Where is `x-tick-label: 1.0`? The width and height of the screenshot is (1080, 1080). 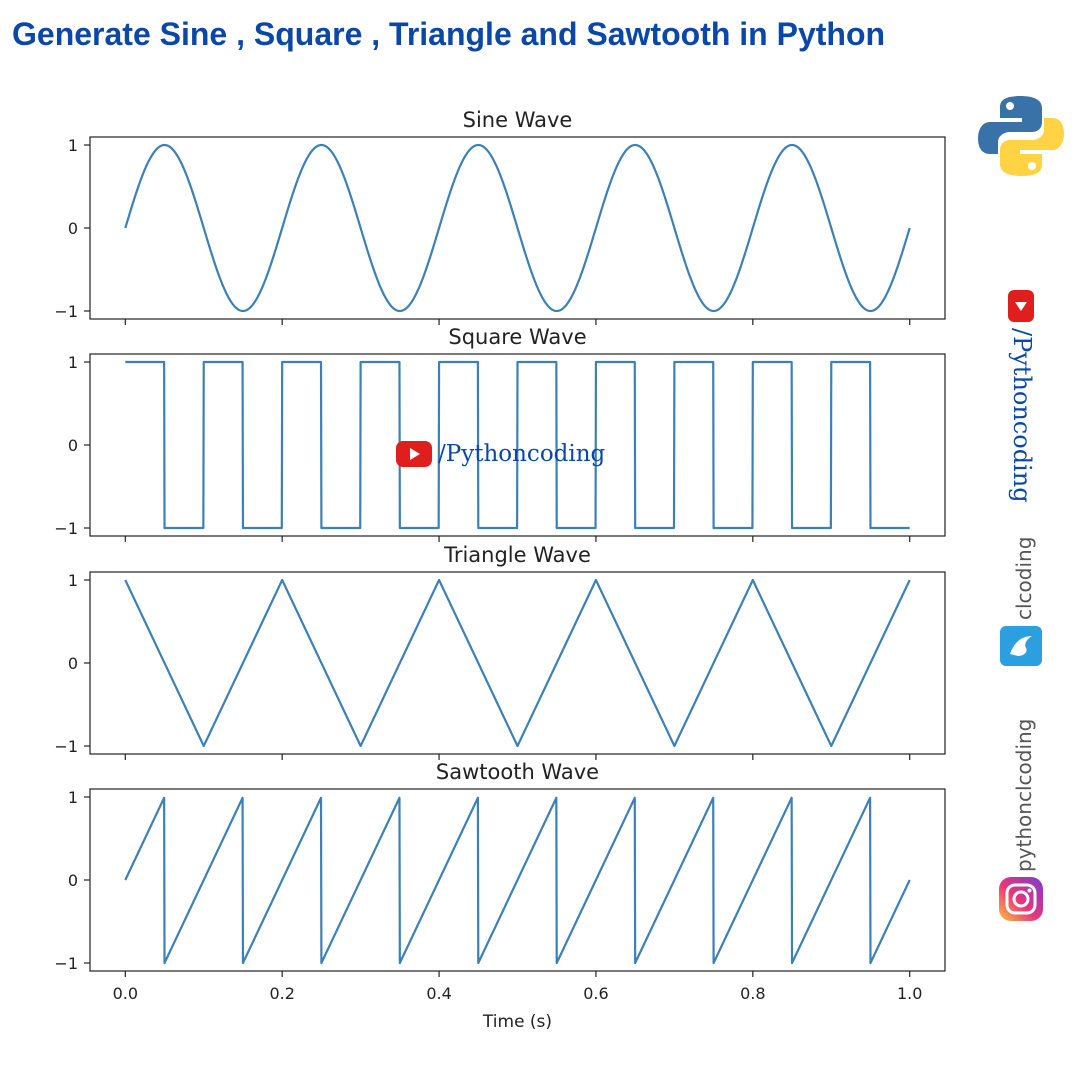
x-tick-label: 1.0 is located at coordinates (909, 993).